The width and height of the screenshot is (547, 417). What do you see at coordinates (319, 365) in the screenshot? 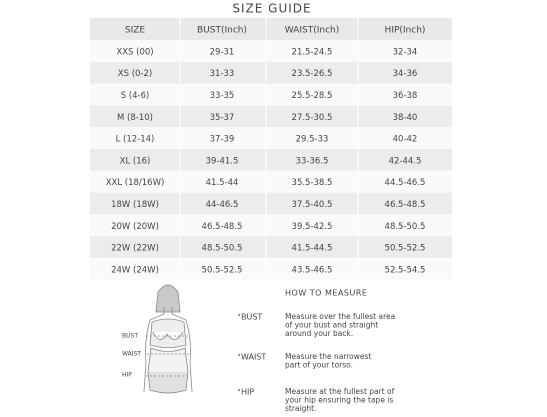
I see `measure-text: part of your torso.` at bounding box center [319, 365].